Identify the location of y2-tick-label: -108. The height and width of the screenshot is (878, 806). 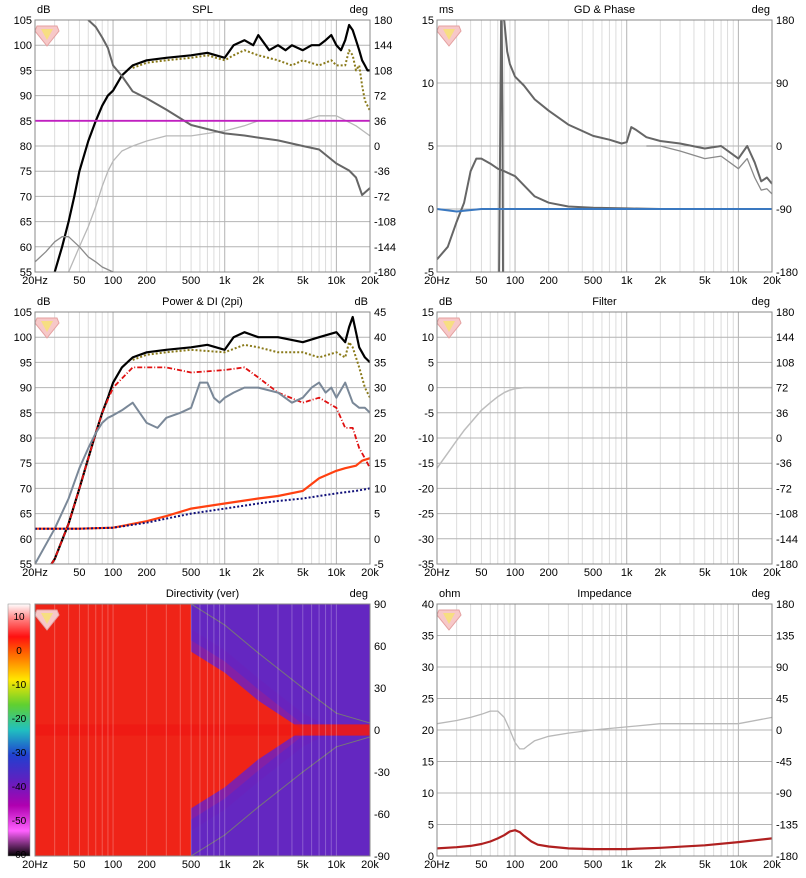
(385, 223).